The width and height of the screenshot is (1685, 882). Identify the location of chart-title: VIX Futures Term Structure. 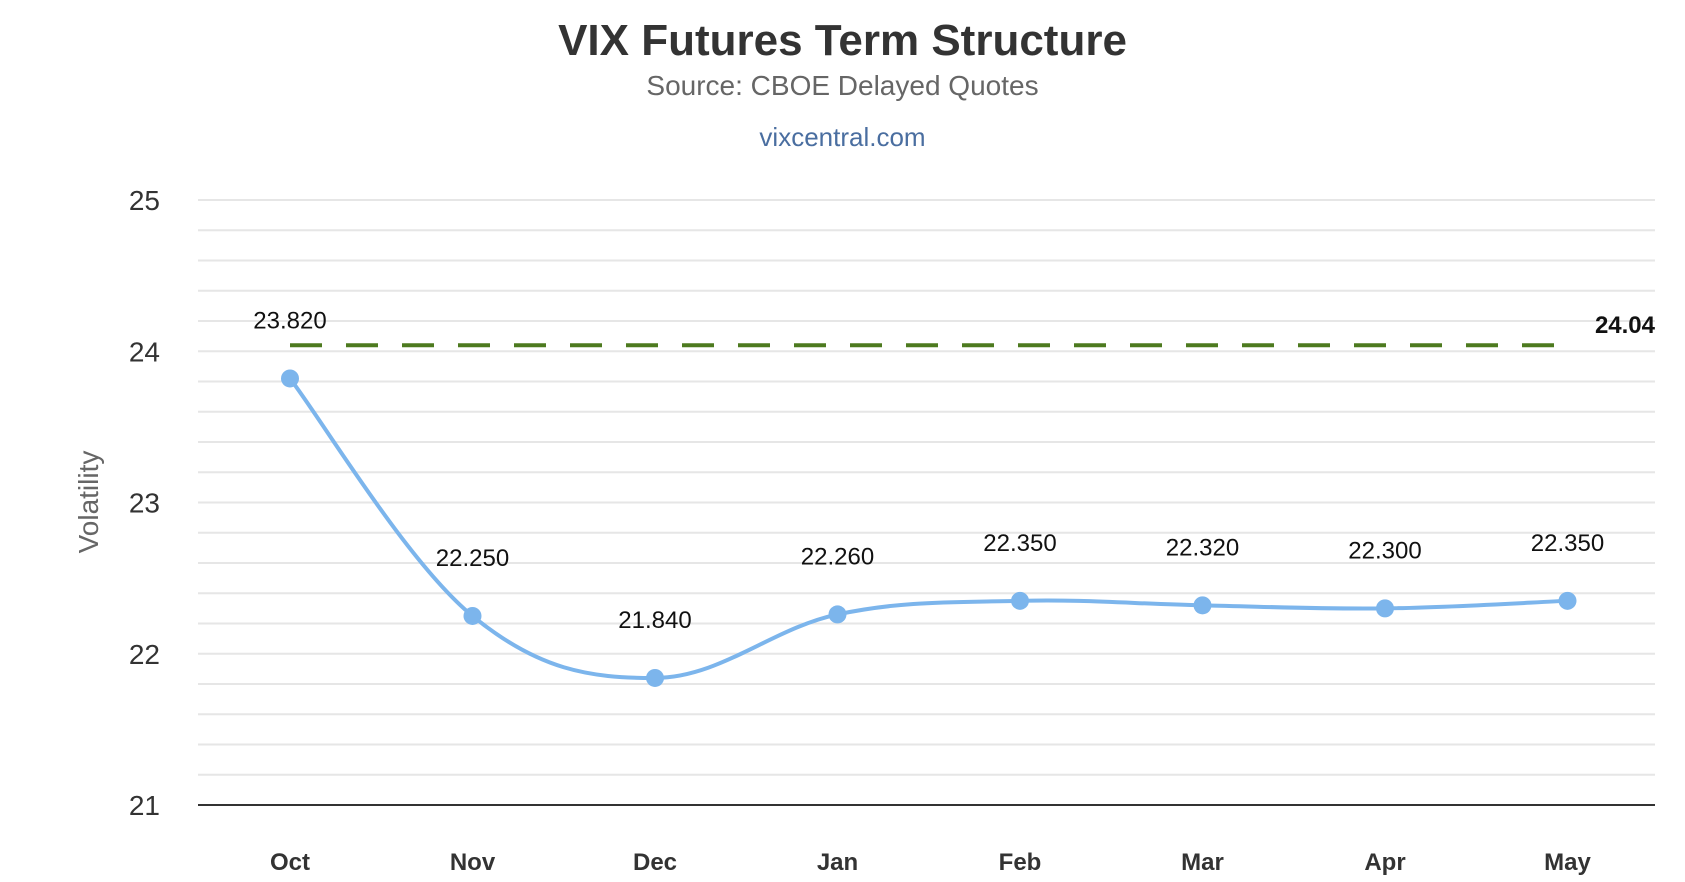
(842, 40).